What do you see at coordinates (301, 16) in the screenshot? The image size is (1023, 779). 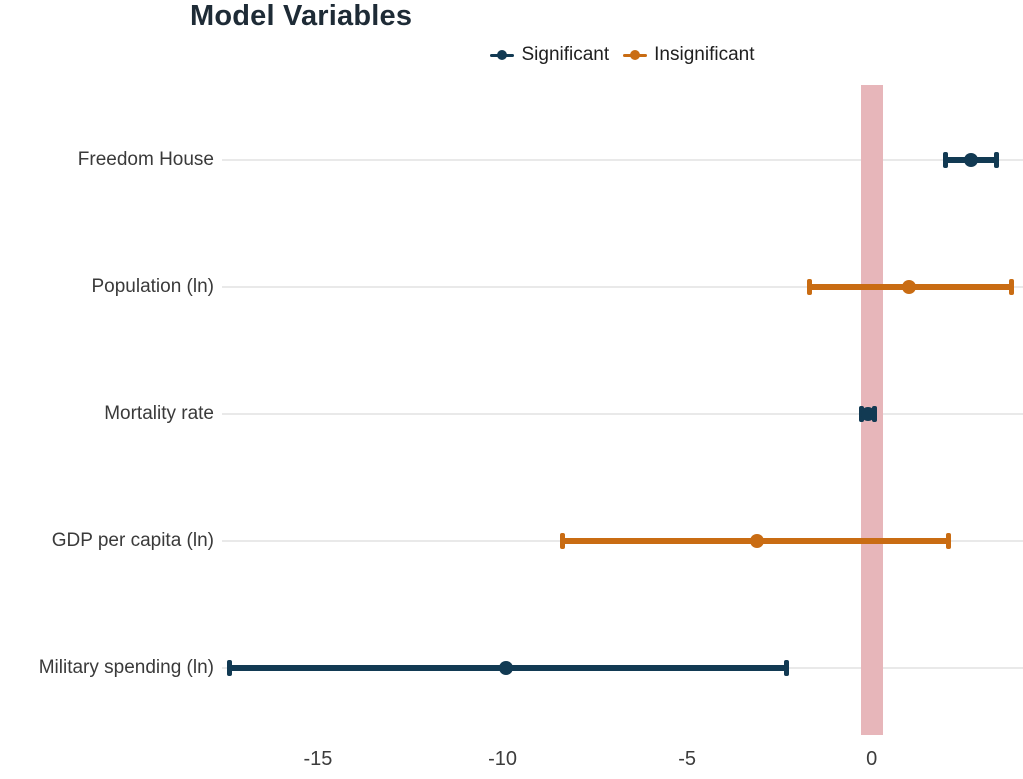 I see `chart-title: Model Variables` at bounding box center [301, 16].